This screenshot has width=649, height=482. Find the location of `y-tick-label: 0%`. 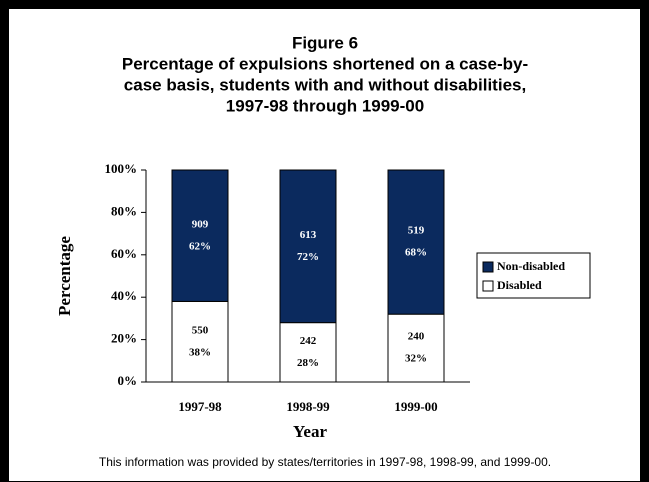

y-tick-label: 0% is located at coordinates (128, 380).